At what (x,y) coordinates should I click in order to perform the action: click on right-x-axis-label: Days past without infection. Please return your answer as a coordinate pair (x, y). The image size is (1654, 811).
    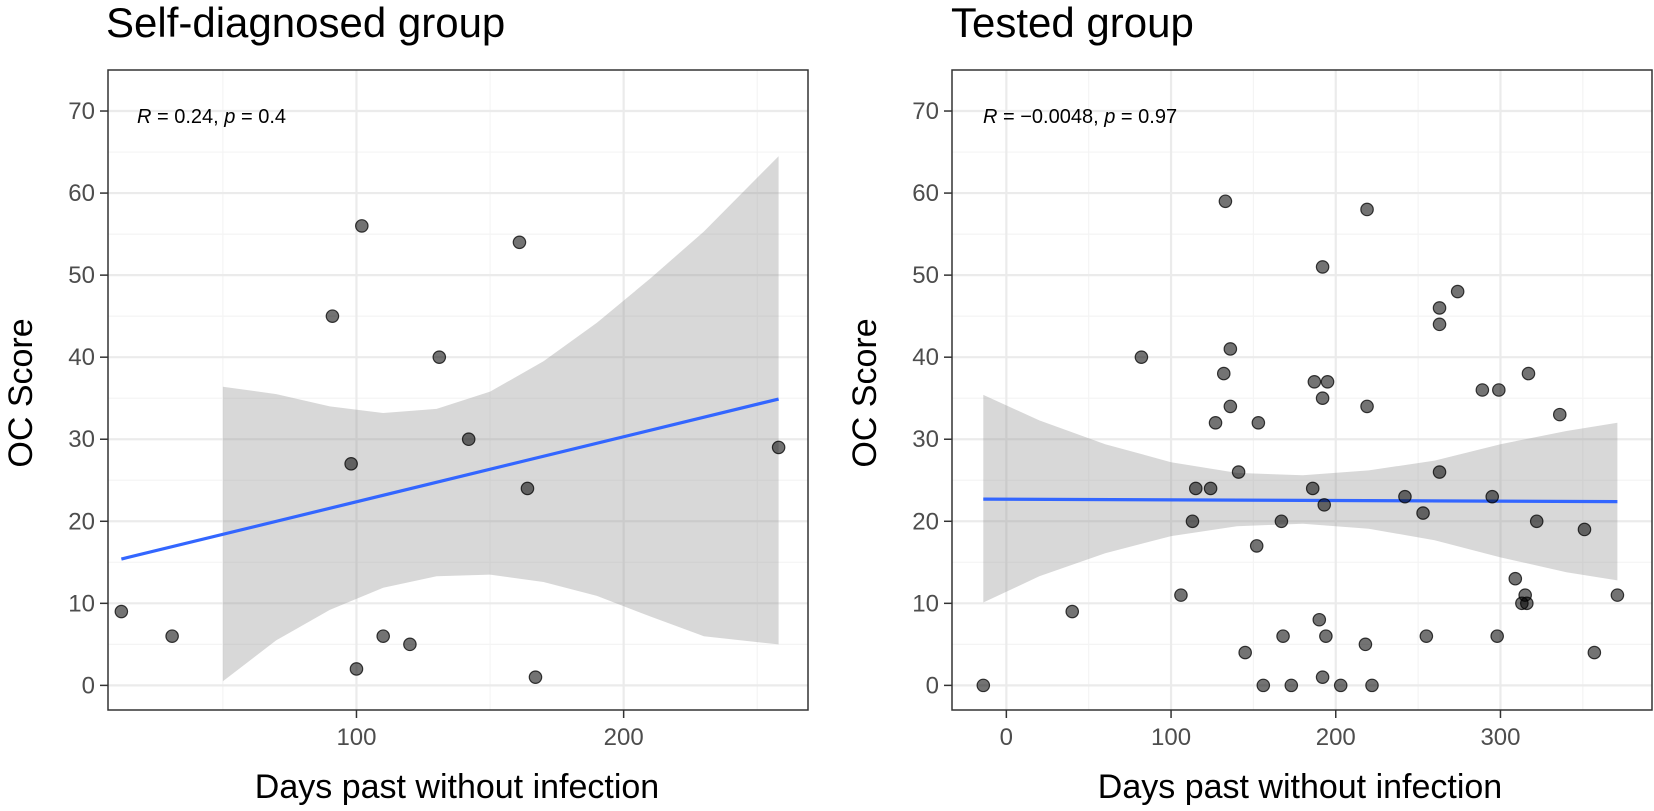
    Looking at the image, I should click on (1300, 787).